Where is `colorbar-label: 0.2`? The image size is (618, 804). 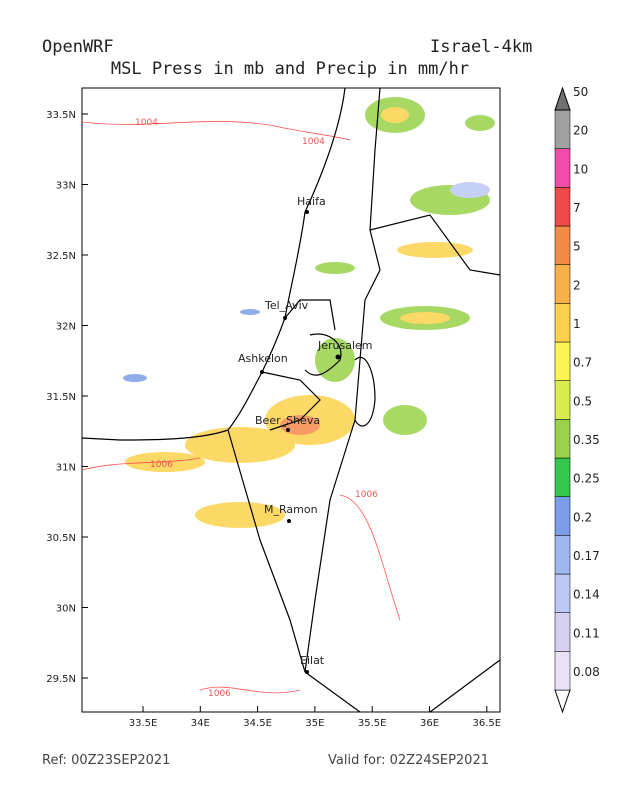 colorbar-label: 0.2 is located at coordinates (582, 517).